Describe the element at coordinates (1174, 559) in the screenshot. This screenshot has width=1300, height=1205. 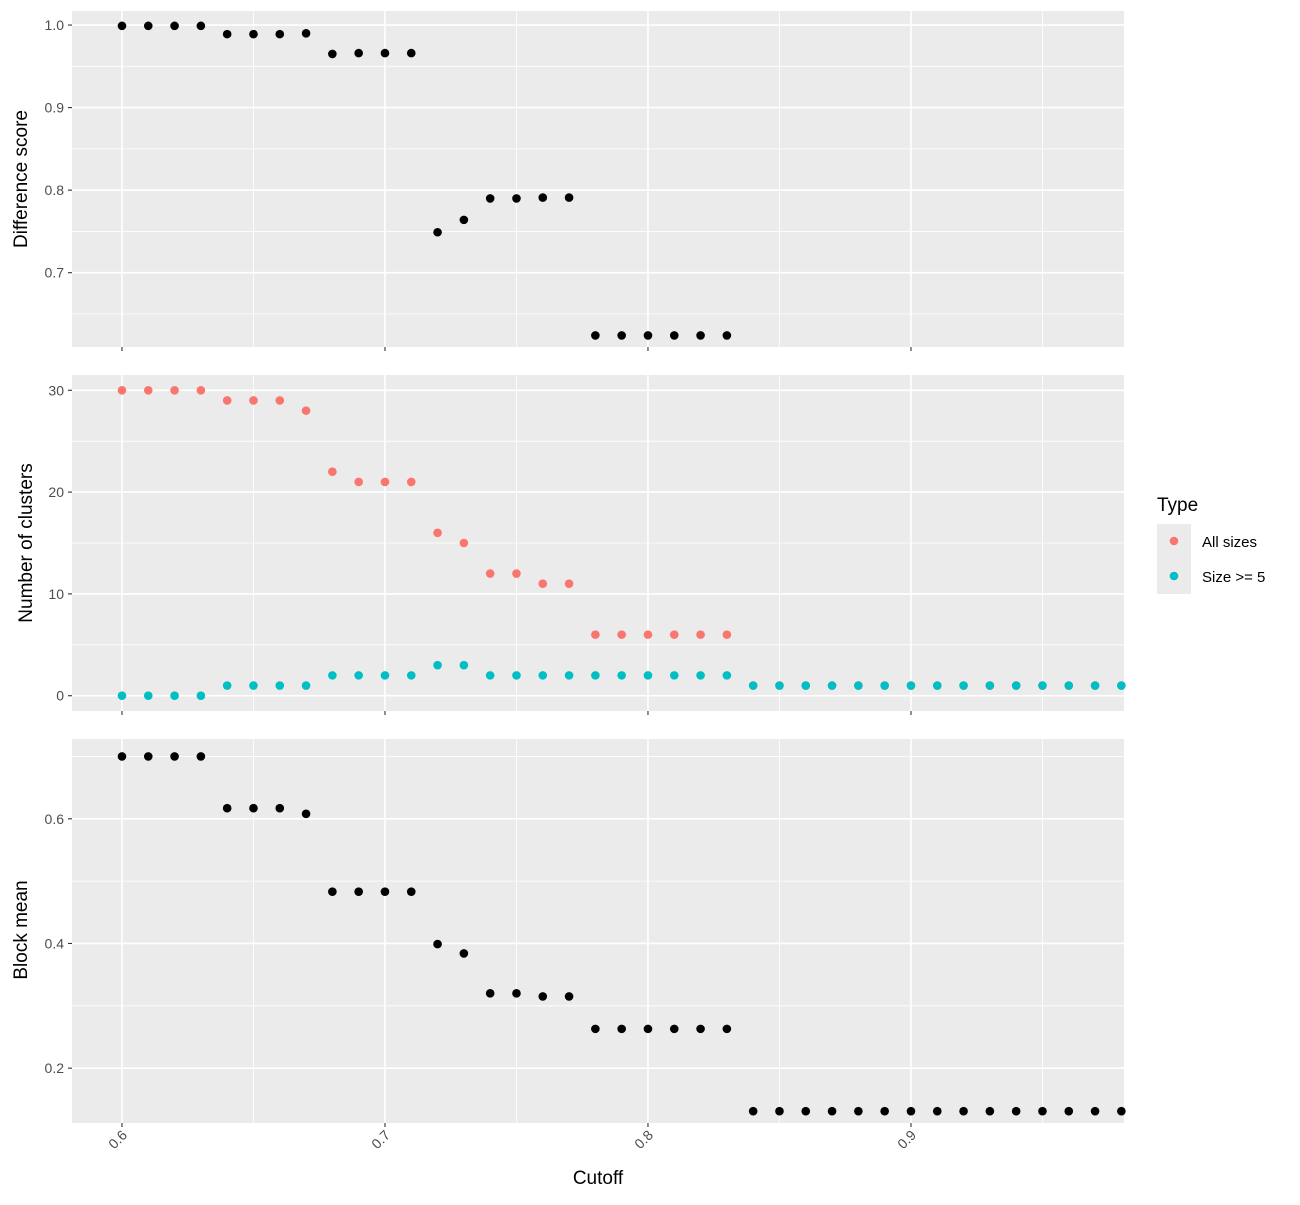
I see `legend-key-background` at that location.